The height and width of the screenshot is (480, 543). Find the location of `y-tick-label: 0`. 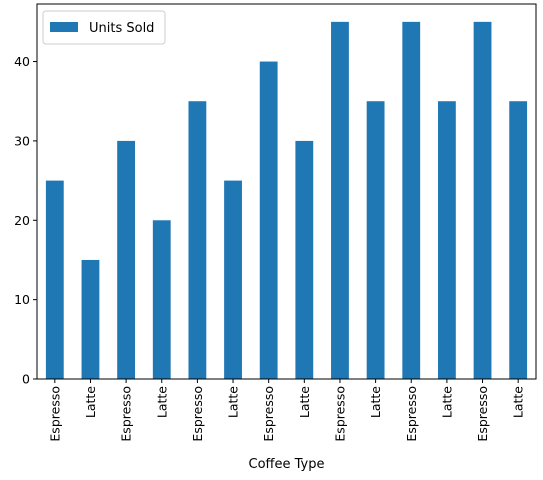

y-tick-label: 0 is located at coordinates (26, 379).